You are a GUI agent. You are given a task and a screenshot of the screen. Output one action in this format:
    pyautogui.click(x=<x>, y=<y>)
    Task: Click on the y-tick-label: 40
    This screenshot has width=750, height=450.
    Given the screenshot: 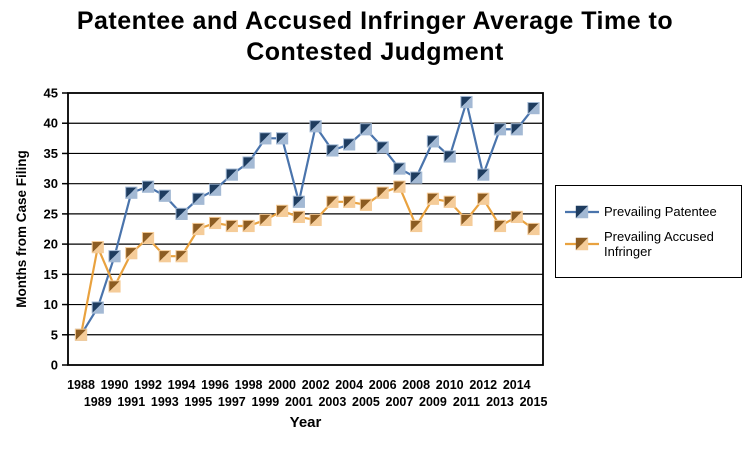 What is the action you would take?
    pyautogui.click(x=51, y=123)
    